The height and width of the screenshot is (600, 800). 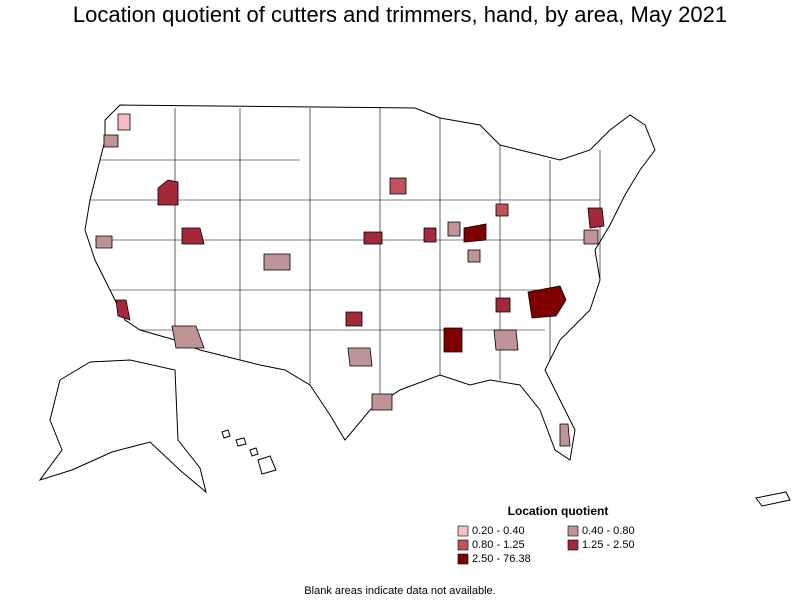 I want to click on hawaii, so click(x=249, y=452).